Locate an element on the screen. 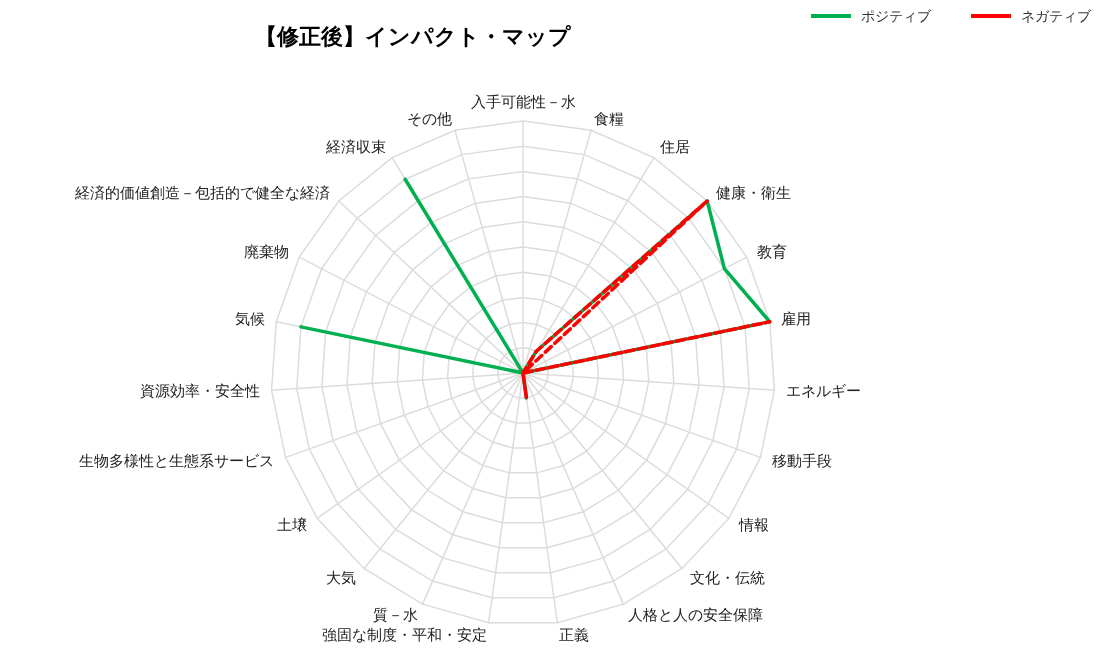 This screenshot has width=1102, height=653. spoke-label: 廃棄物 is located at coordinates (266, 251).